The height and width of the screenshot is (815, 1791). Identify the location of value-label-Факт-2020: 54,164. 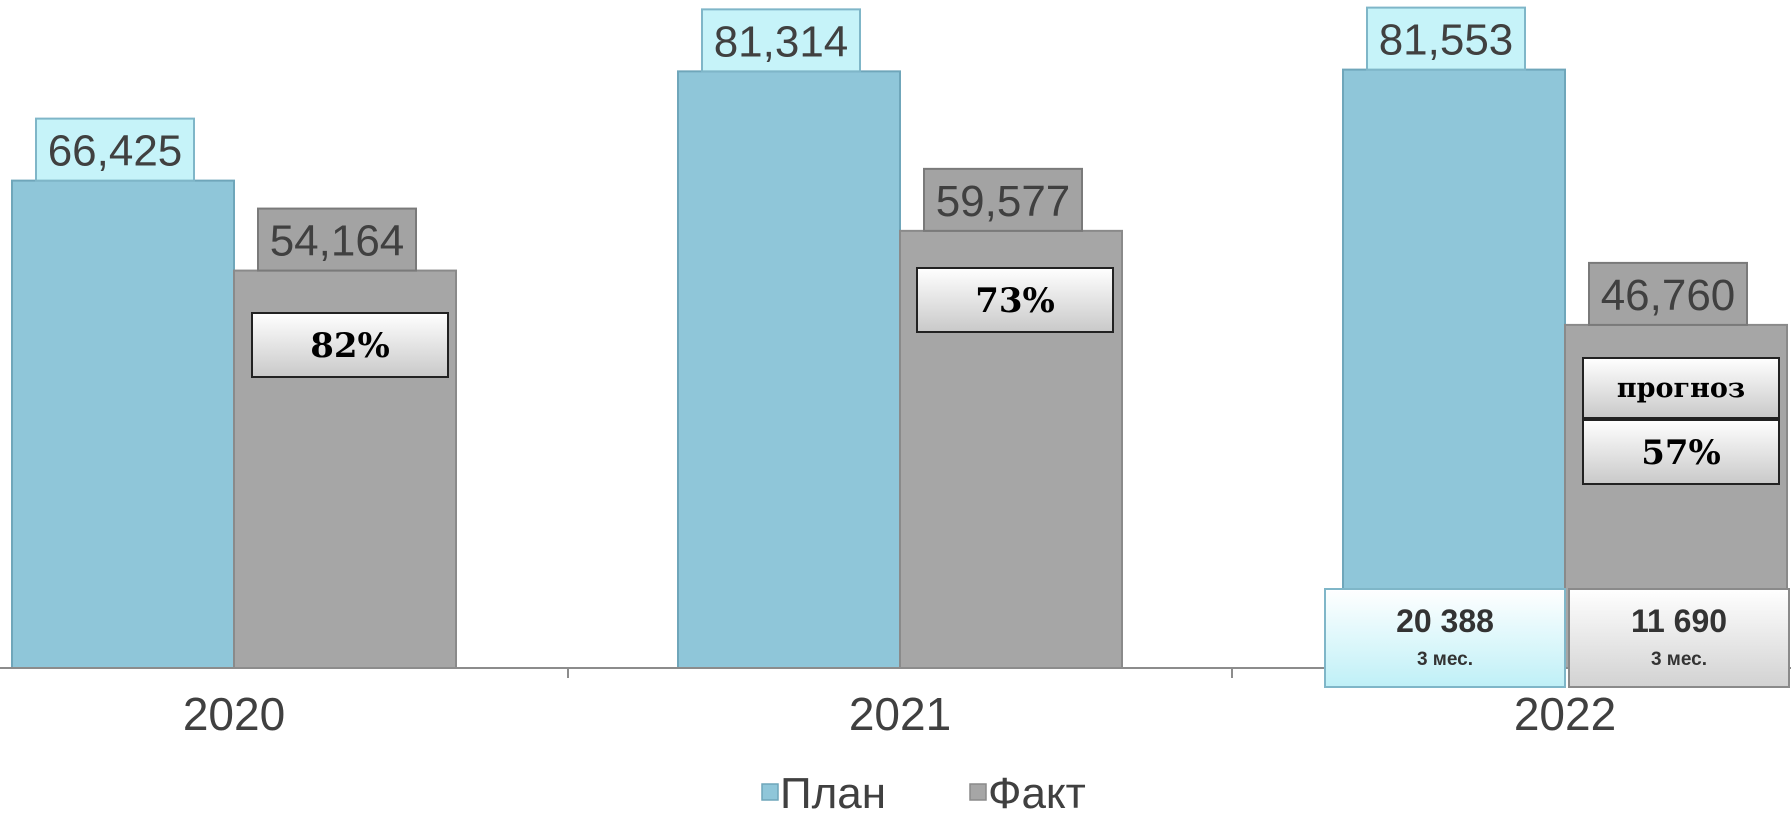
(337, 241).